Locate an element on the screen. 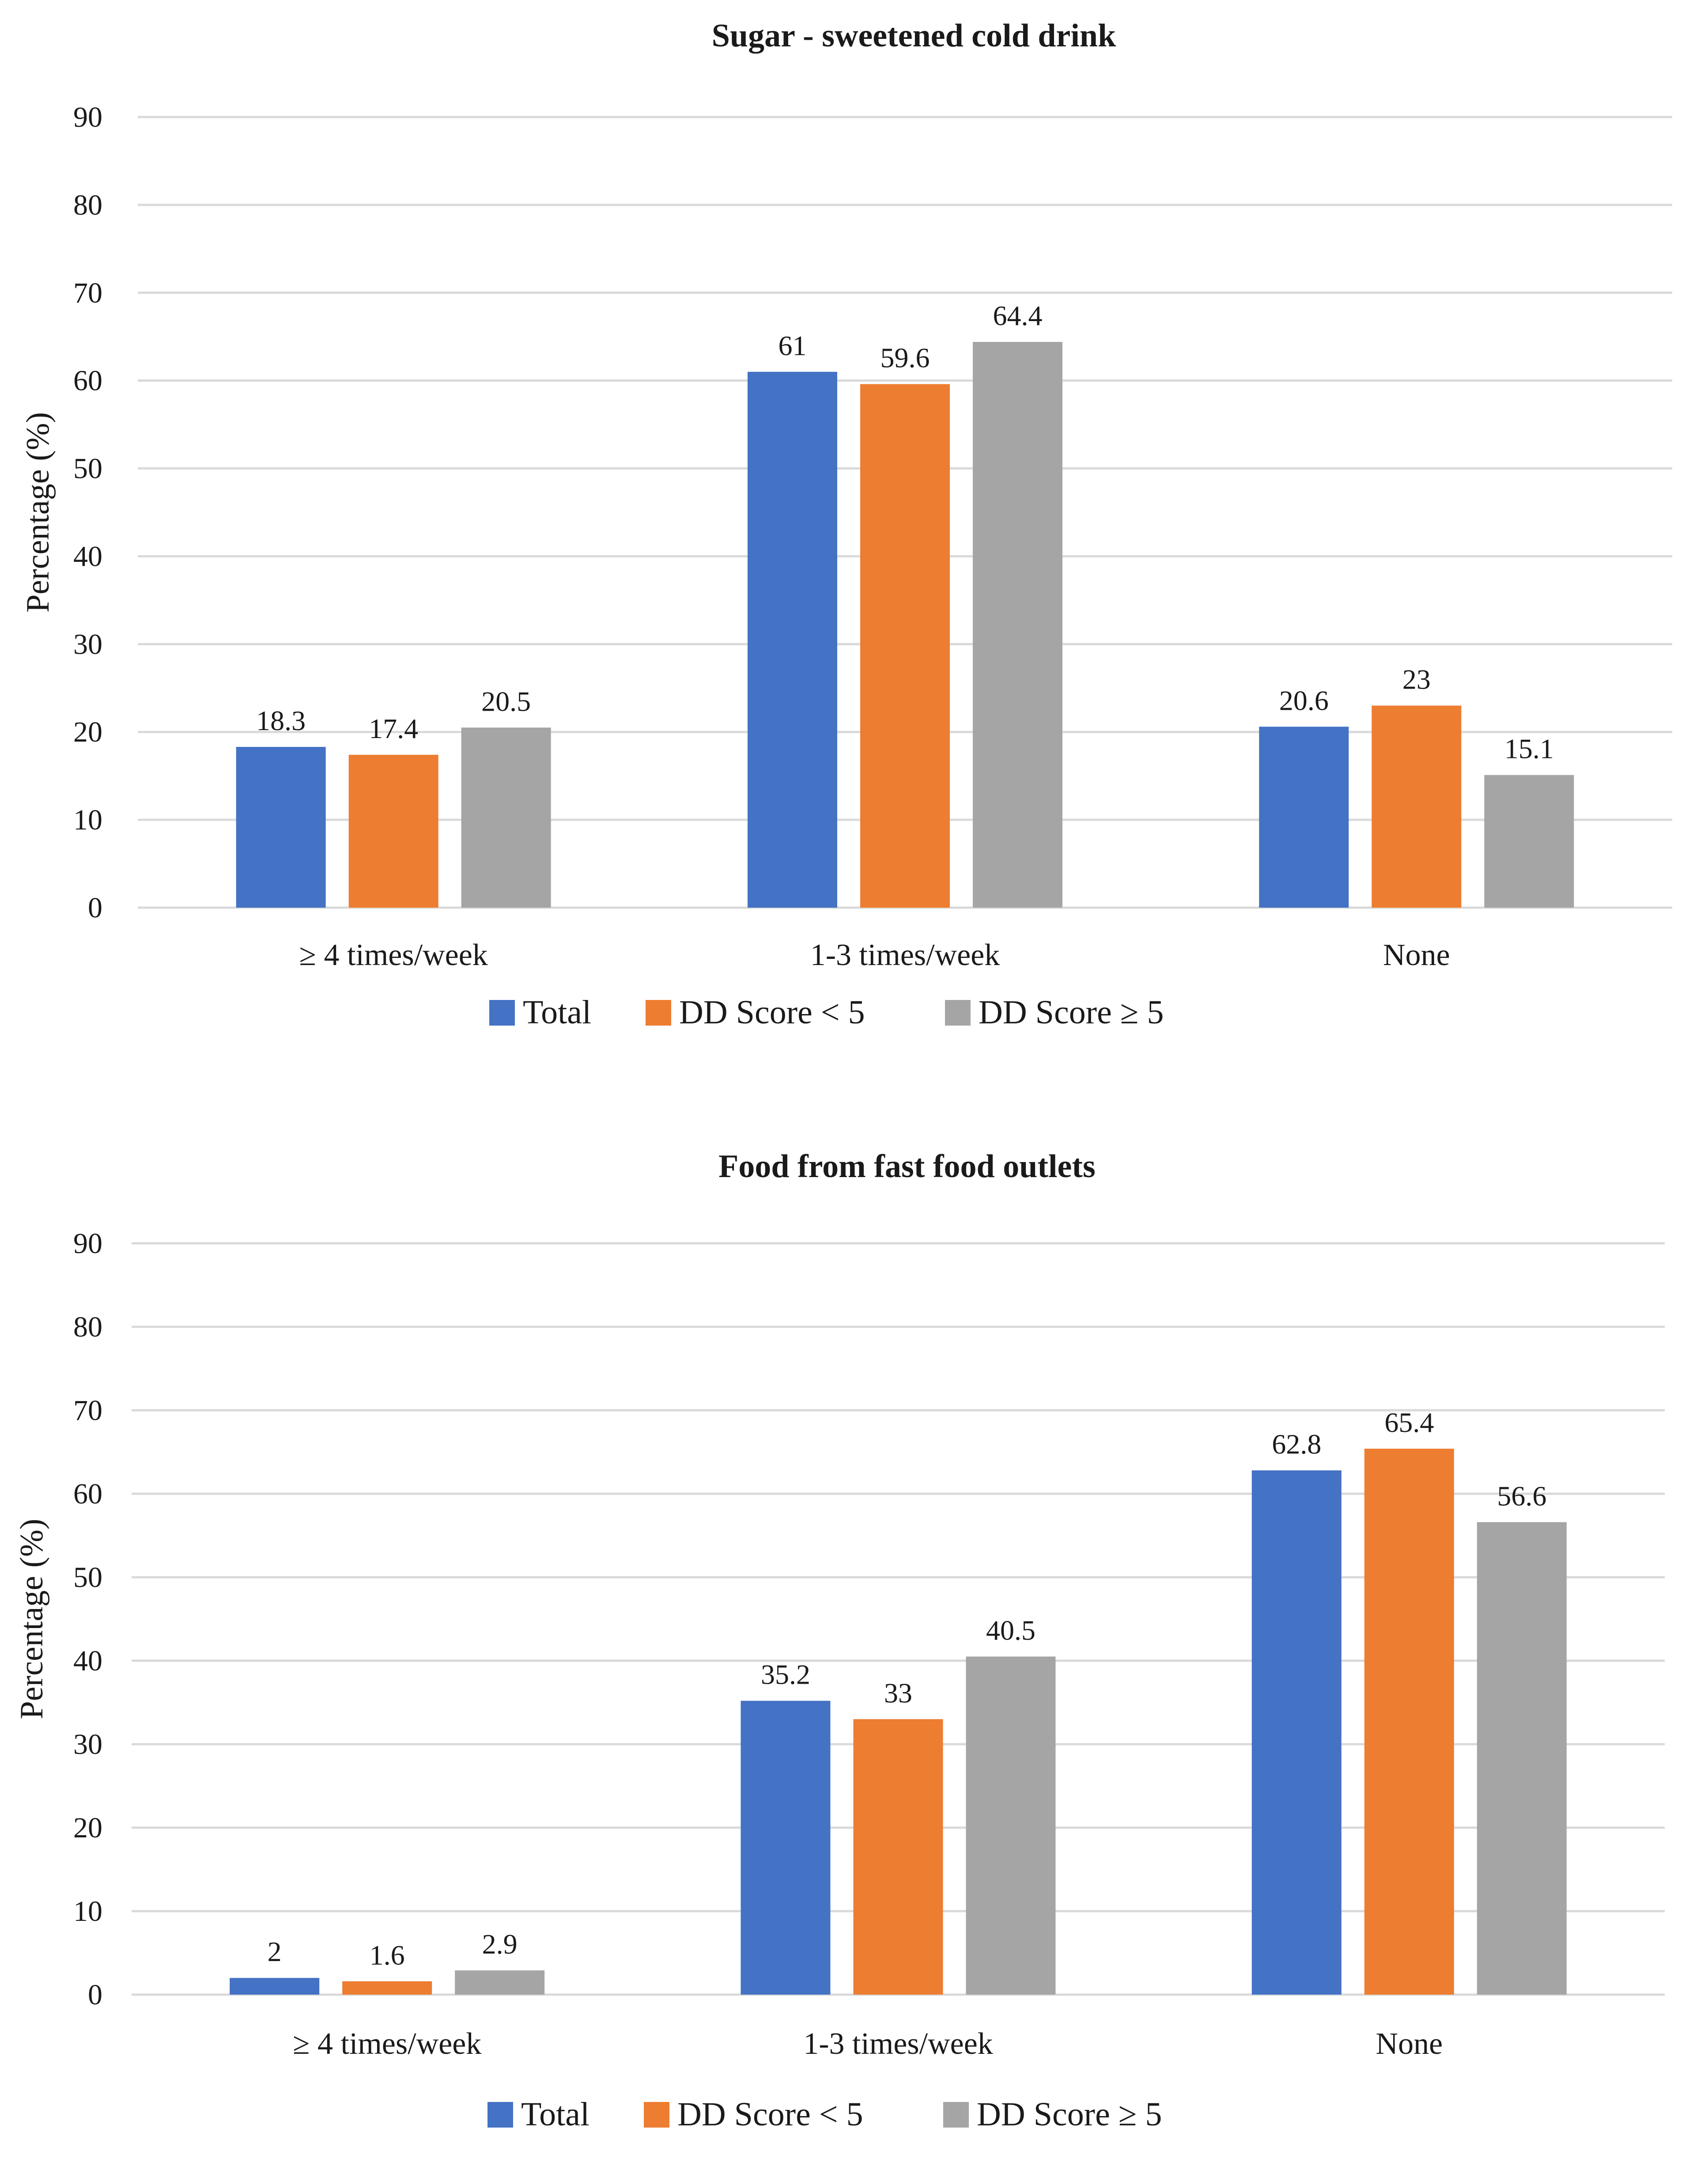  data-label: 64.4 is located at coordinates (1018, 316).